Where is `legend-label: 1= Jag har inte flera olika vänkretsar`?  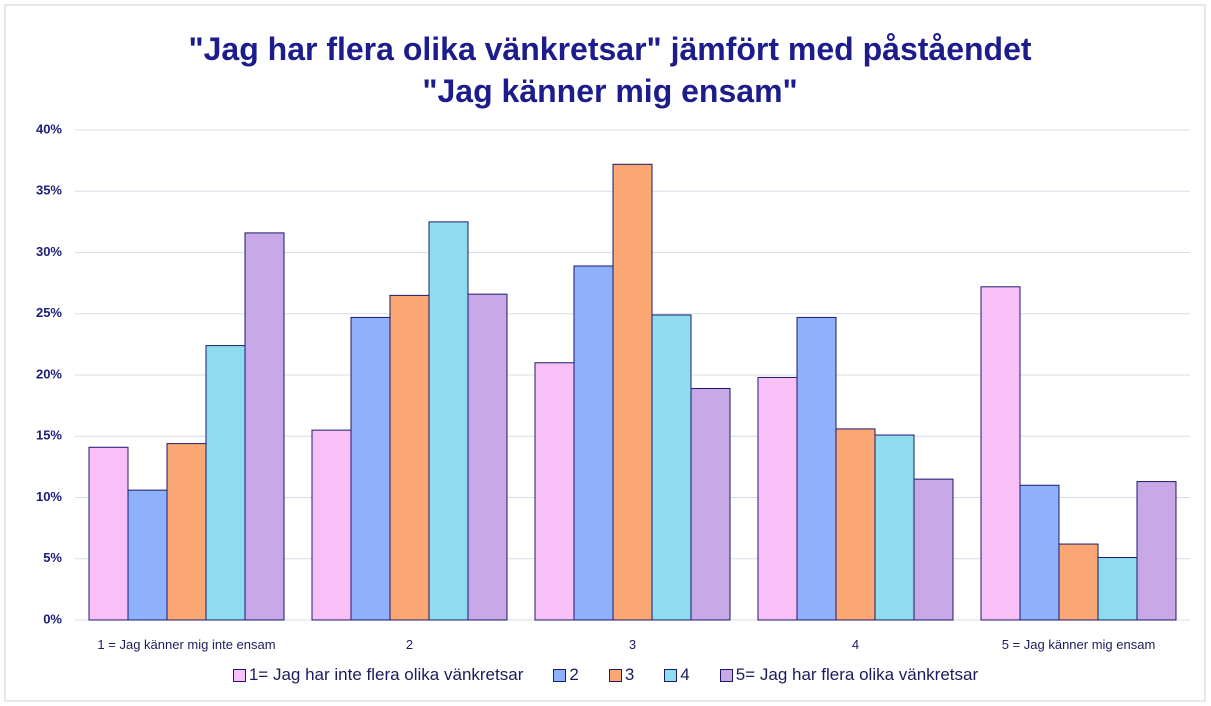 legend-label: 1= Jag har inte flera olika vänkretsar is located at coordinates (386, 674).